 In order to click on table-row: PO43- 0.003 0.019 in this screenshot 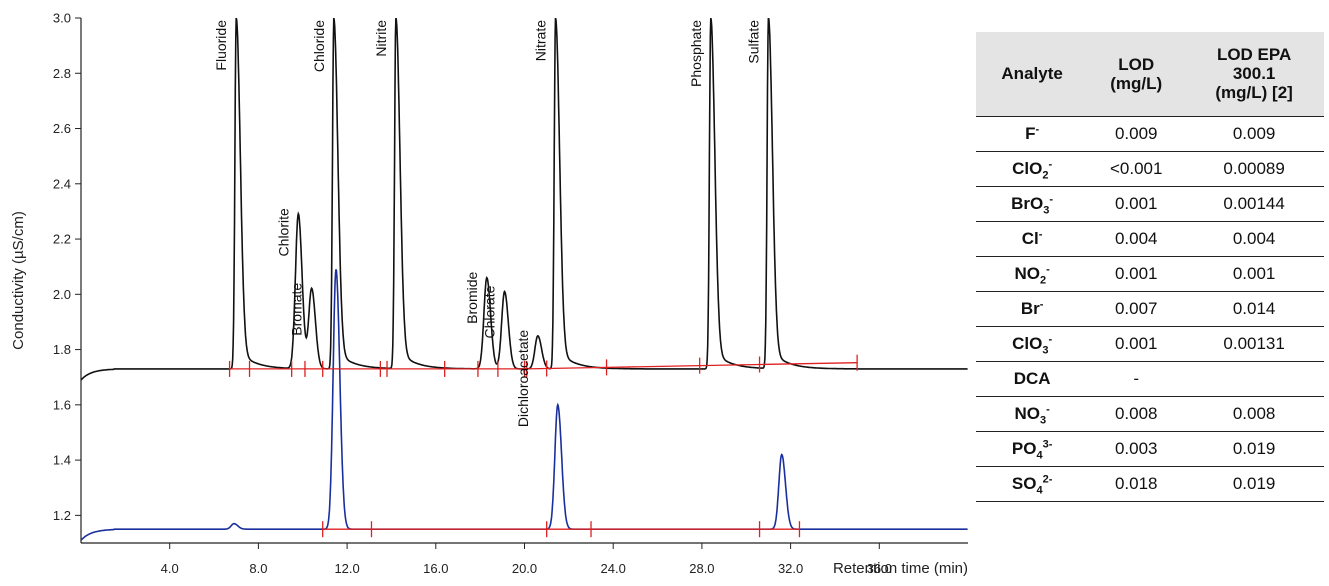, I will do `click(1150, 449)`.